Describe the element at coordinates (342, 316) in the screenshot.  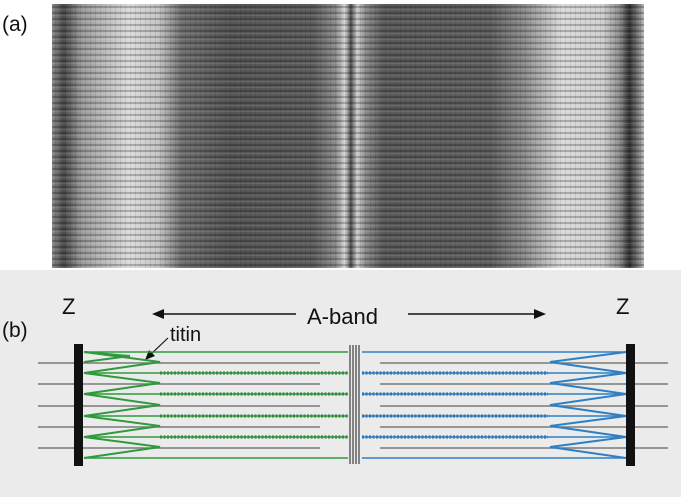
I see `a-band-label: A-band` at that location.